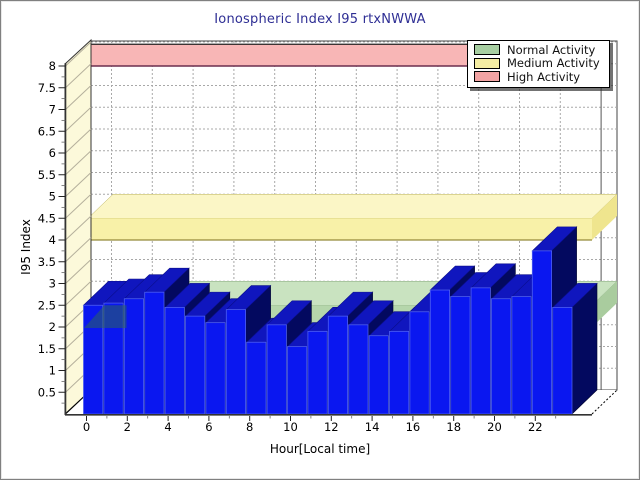 The height and width of the screenshot is (480, 640). I want to click on high-activity-swatch, so click(487, 77).